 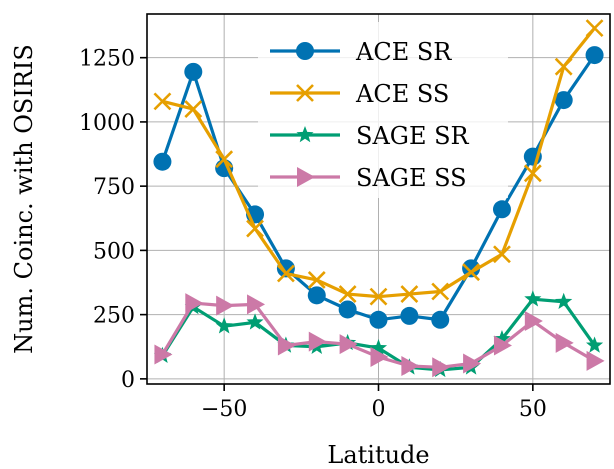 What do you see at coordinates (305, 93) in the screenshot?
I see `legend-marker-ace-ss` at bounding box center [305, 93].